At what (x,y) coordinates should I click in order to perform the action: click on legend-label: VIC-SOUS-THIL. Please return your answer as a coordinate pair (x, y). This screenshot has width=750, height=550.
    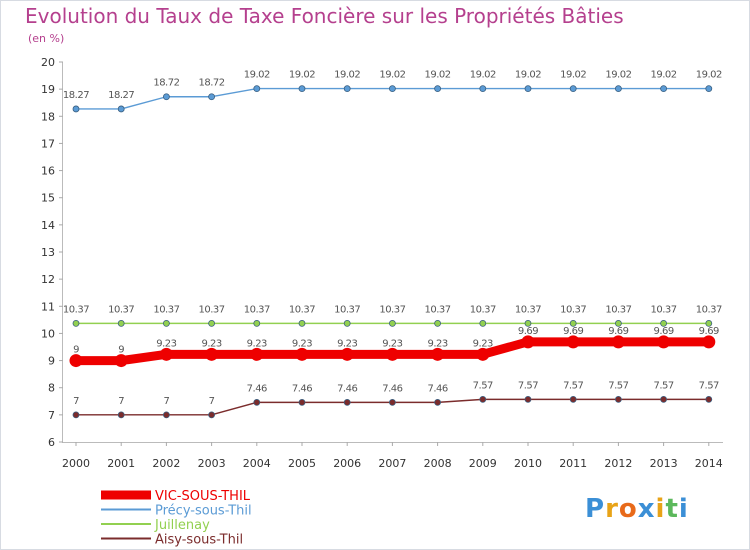
    Looking at the image, I should click on (203, 496).